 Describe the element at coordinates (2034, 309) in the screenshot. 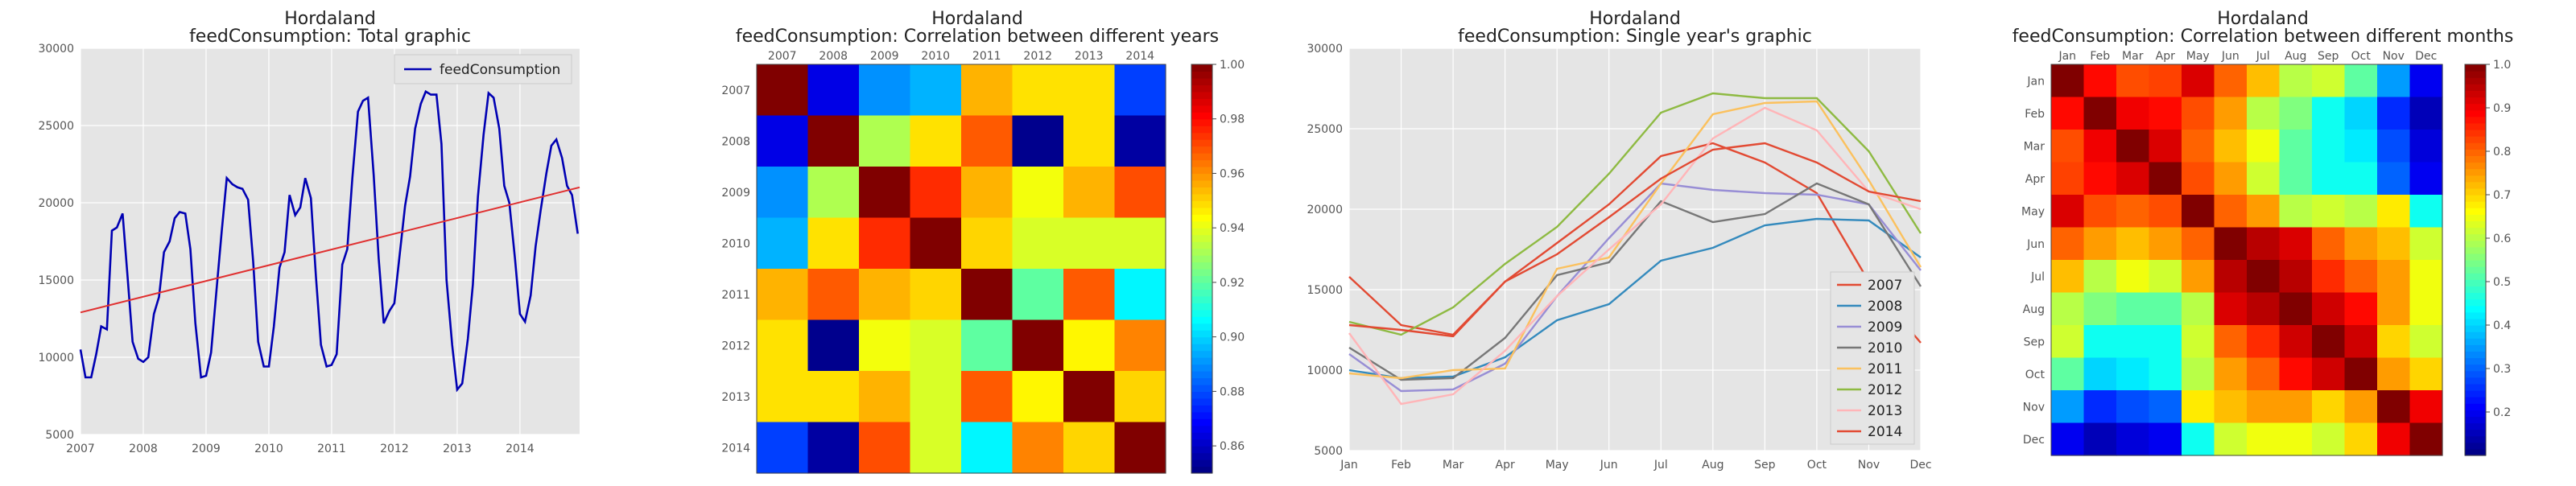

I see `y-tick-label: Aug` at that location.